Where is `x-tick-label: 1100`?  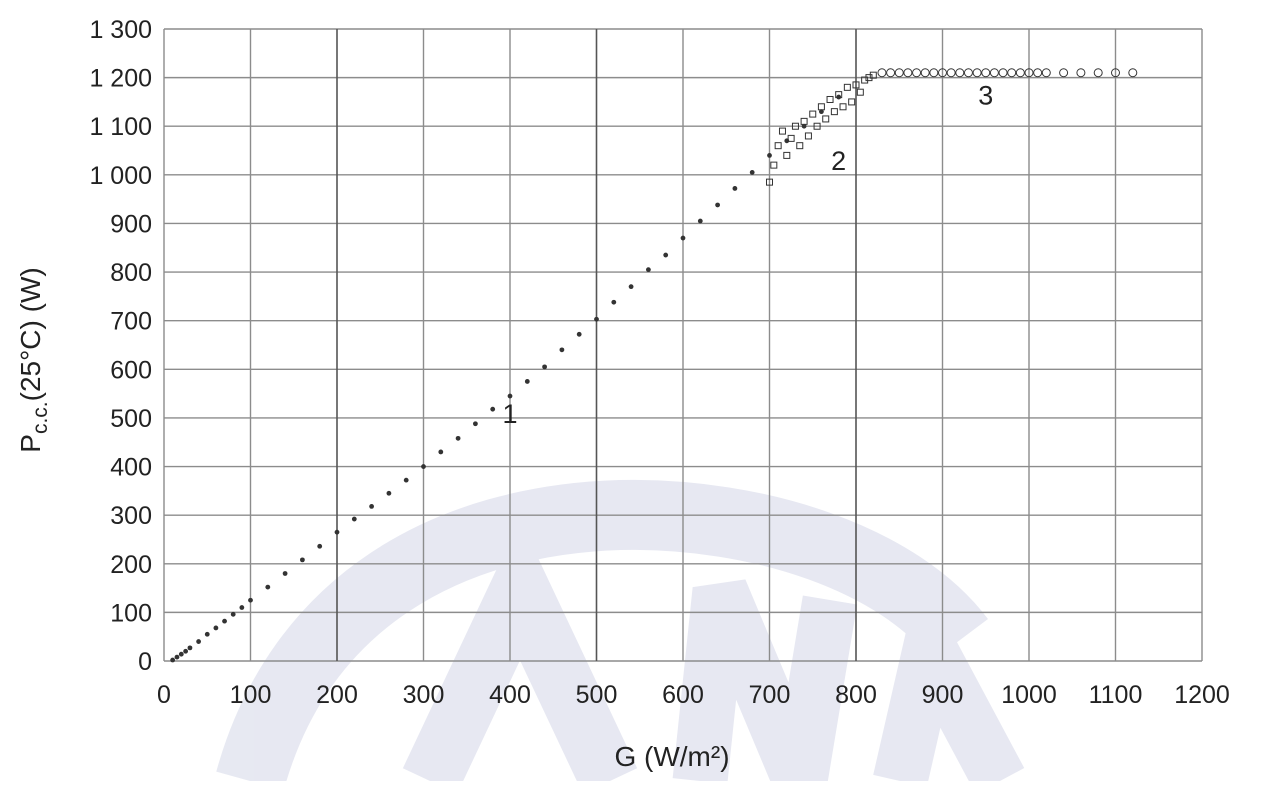
x-tick-label: 1100 is located at coordinates (1116, 695).